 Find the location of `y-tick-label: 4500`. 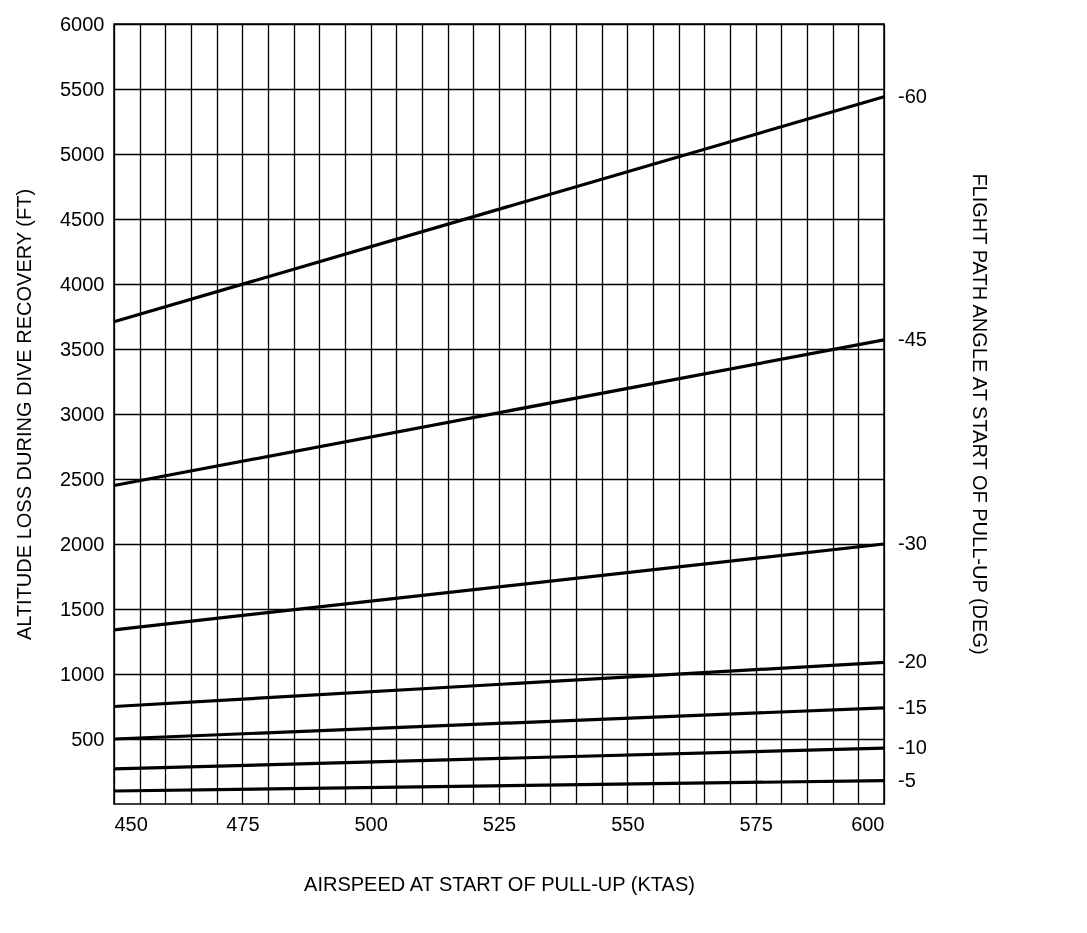

y-tick-label: 4500 is located at coordinates (82, 218).